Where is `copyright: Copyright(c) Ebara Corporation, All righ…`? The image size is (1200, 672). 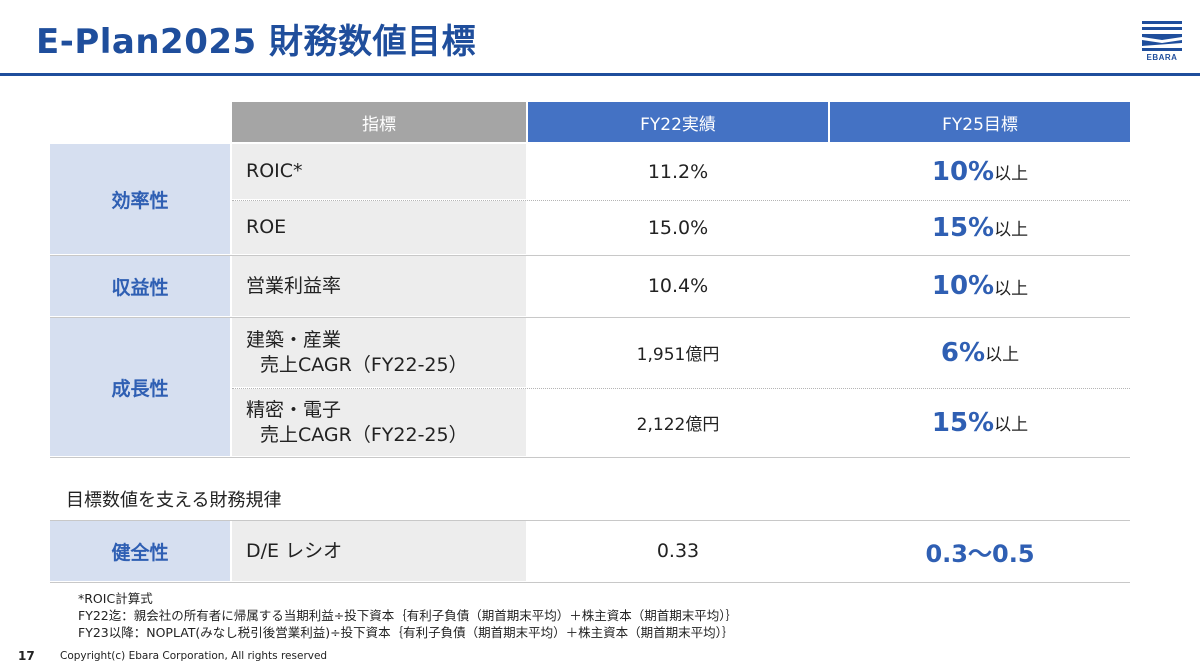 copyright: Copyright(c) Ebara Corporation, All righ… is located at coordinates (194, 656).